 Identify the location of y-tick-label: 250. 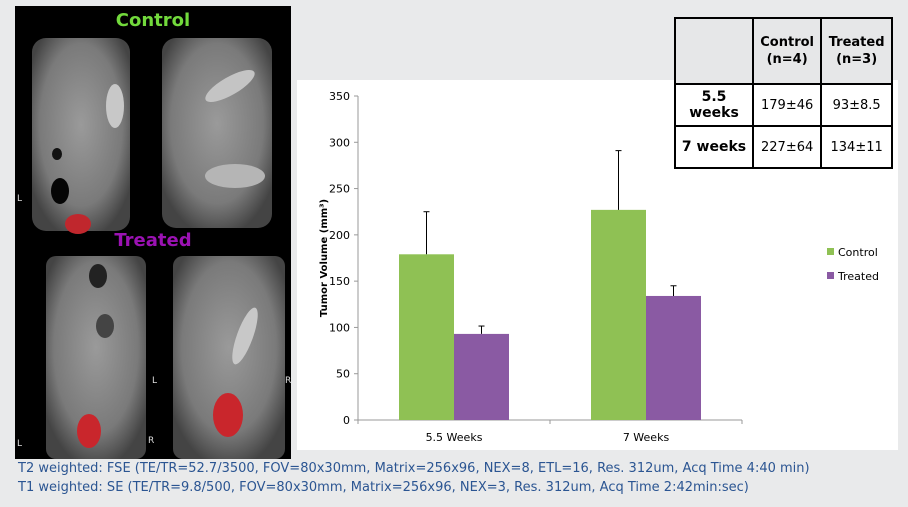
(339, 189).